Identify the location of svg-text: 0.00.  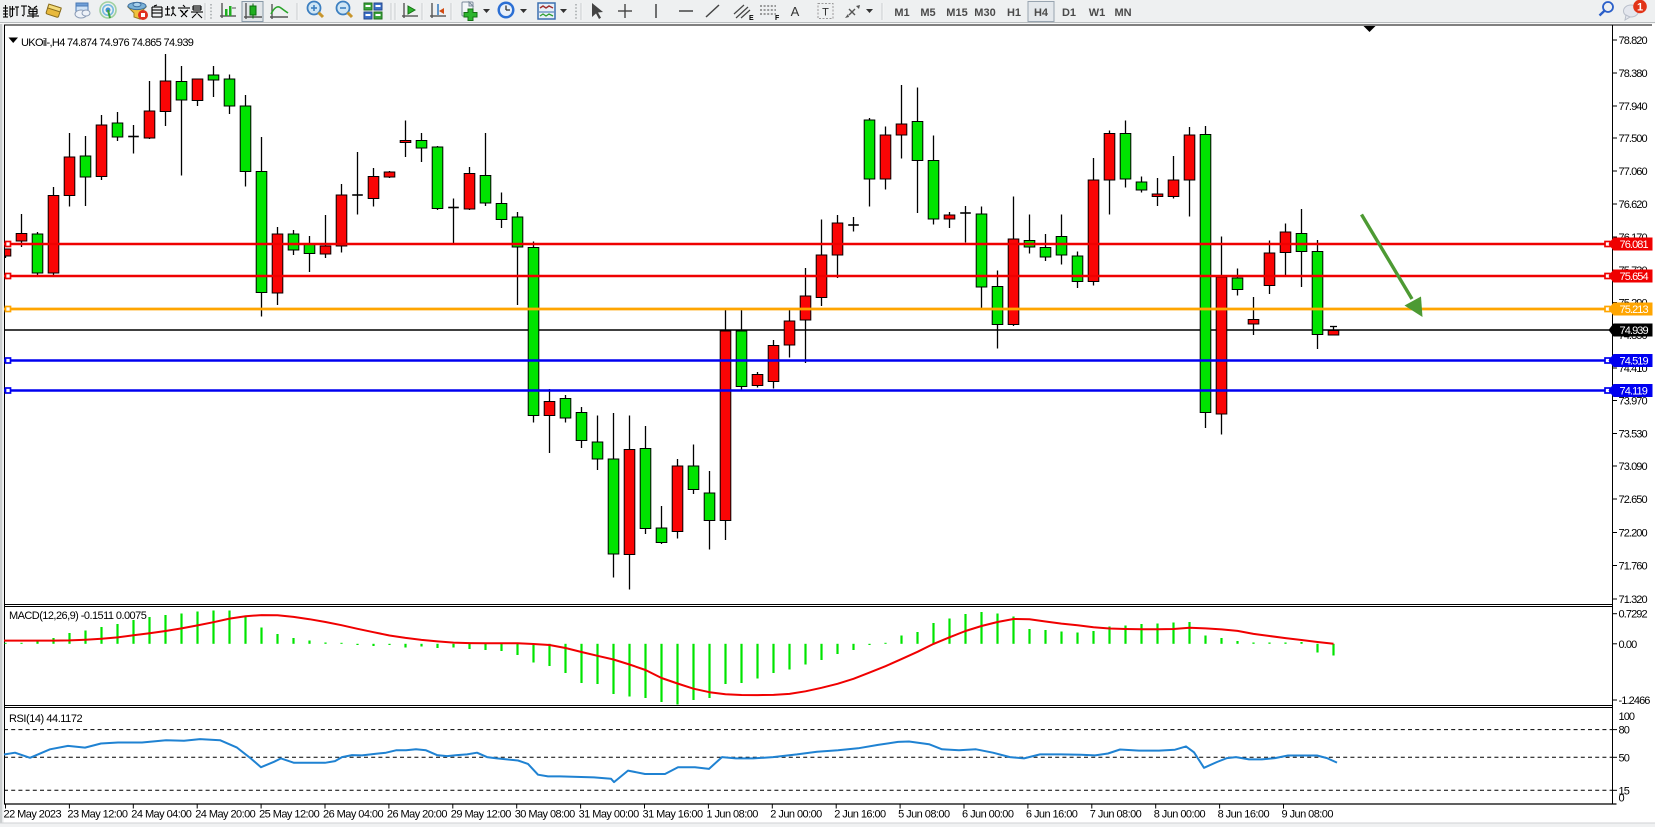
(1628, 645).